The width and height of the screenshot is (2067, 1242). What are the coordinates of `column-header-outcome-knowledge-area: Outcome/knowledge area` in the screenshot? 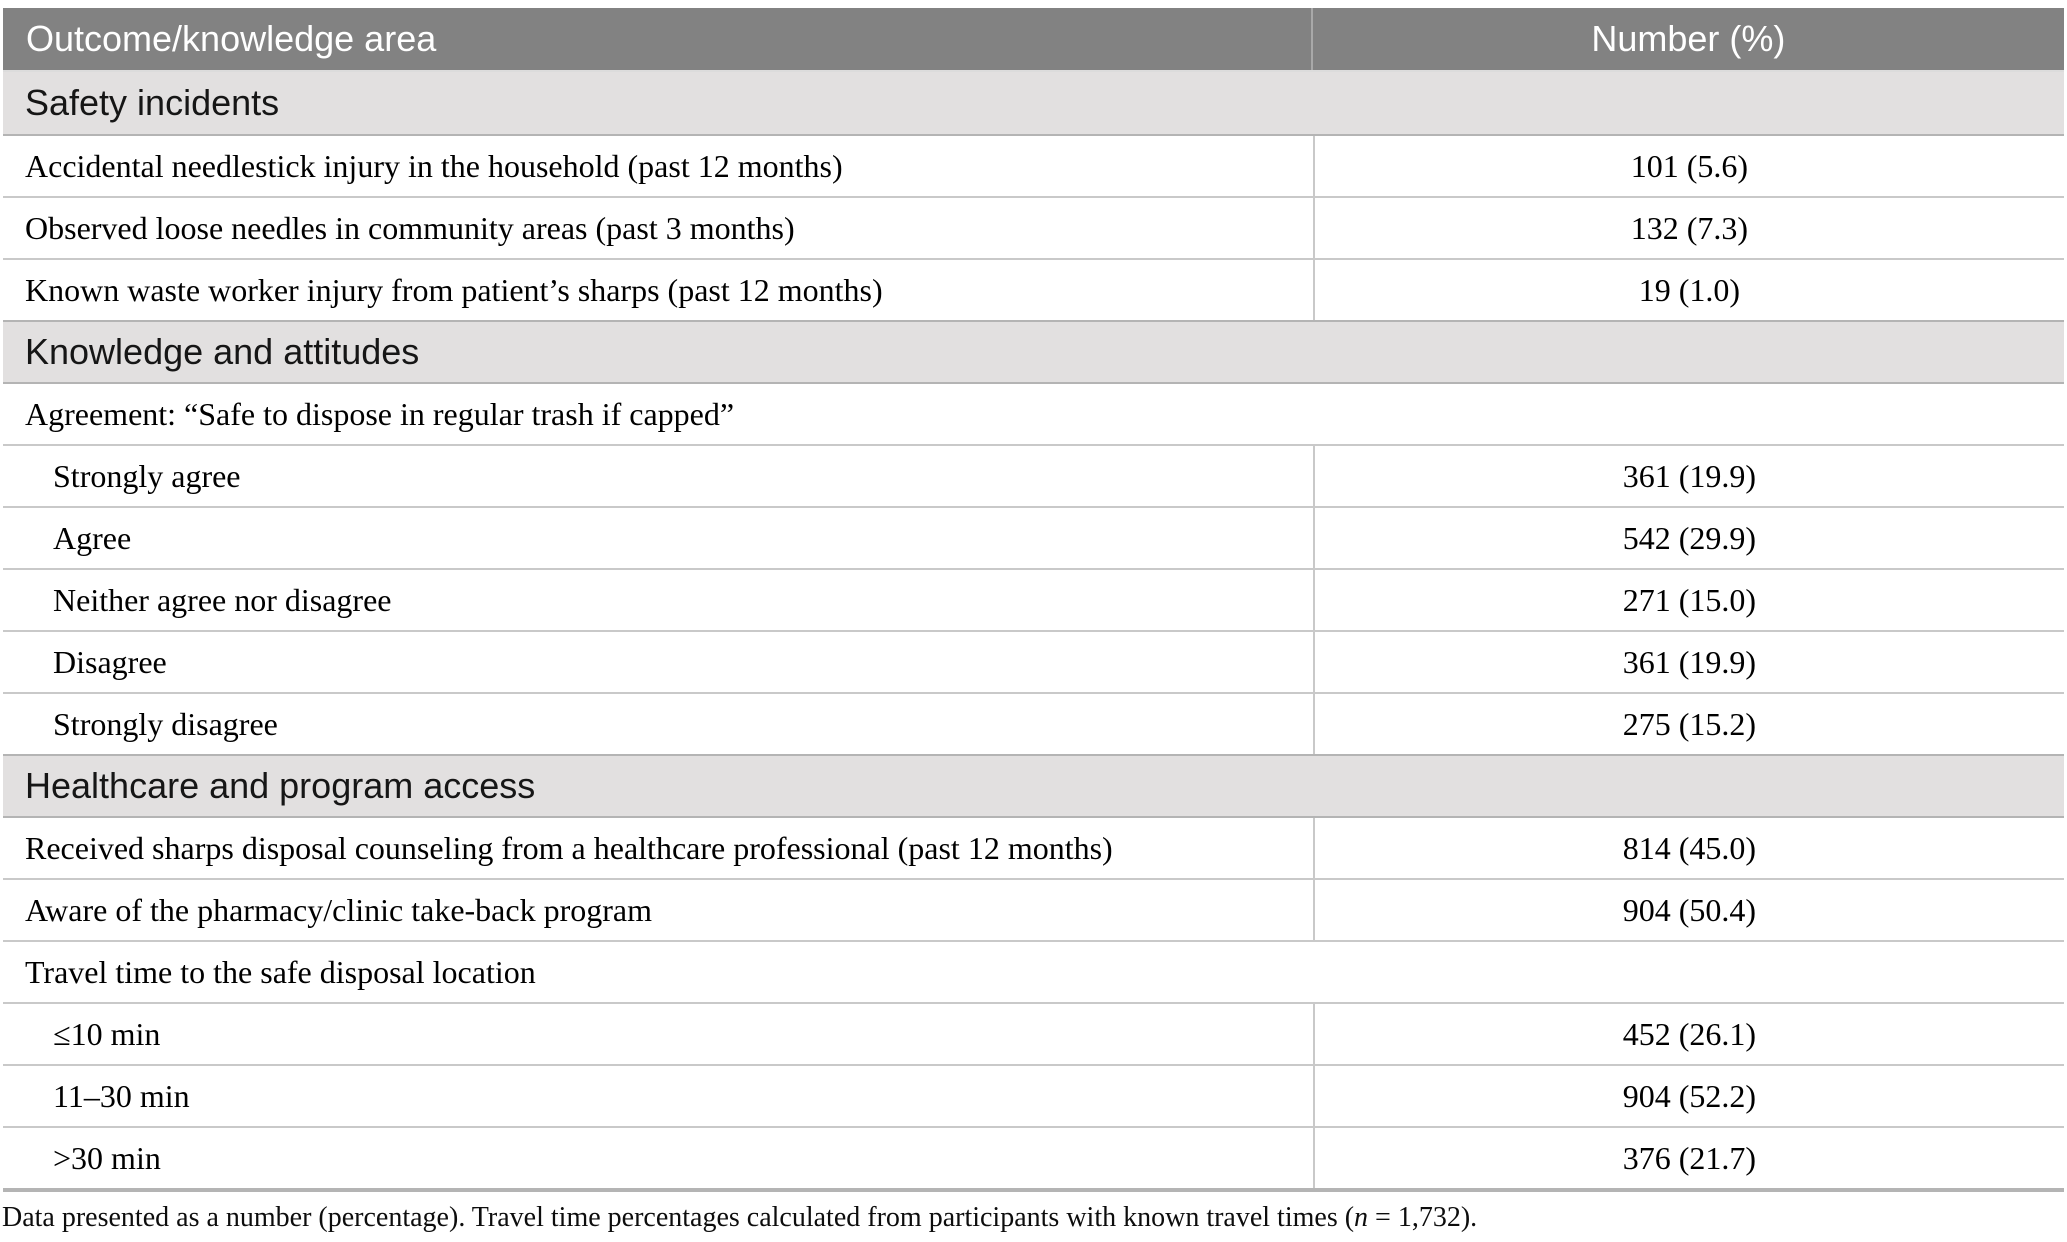 It's located at (658, 39).